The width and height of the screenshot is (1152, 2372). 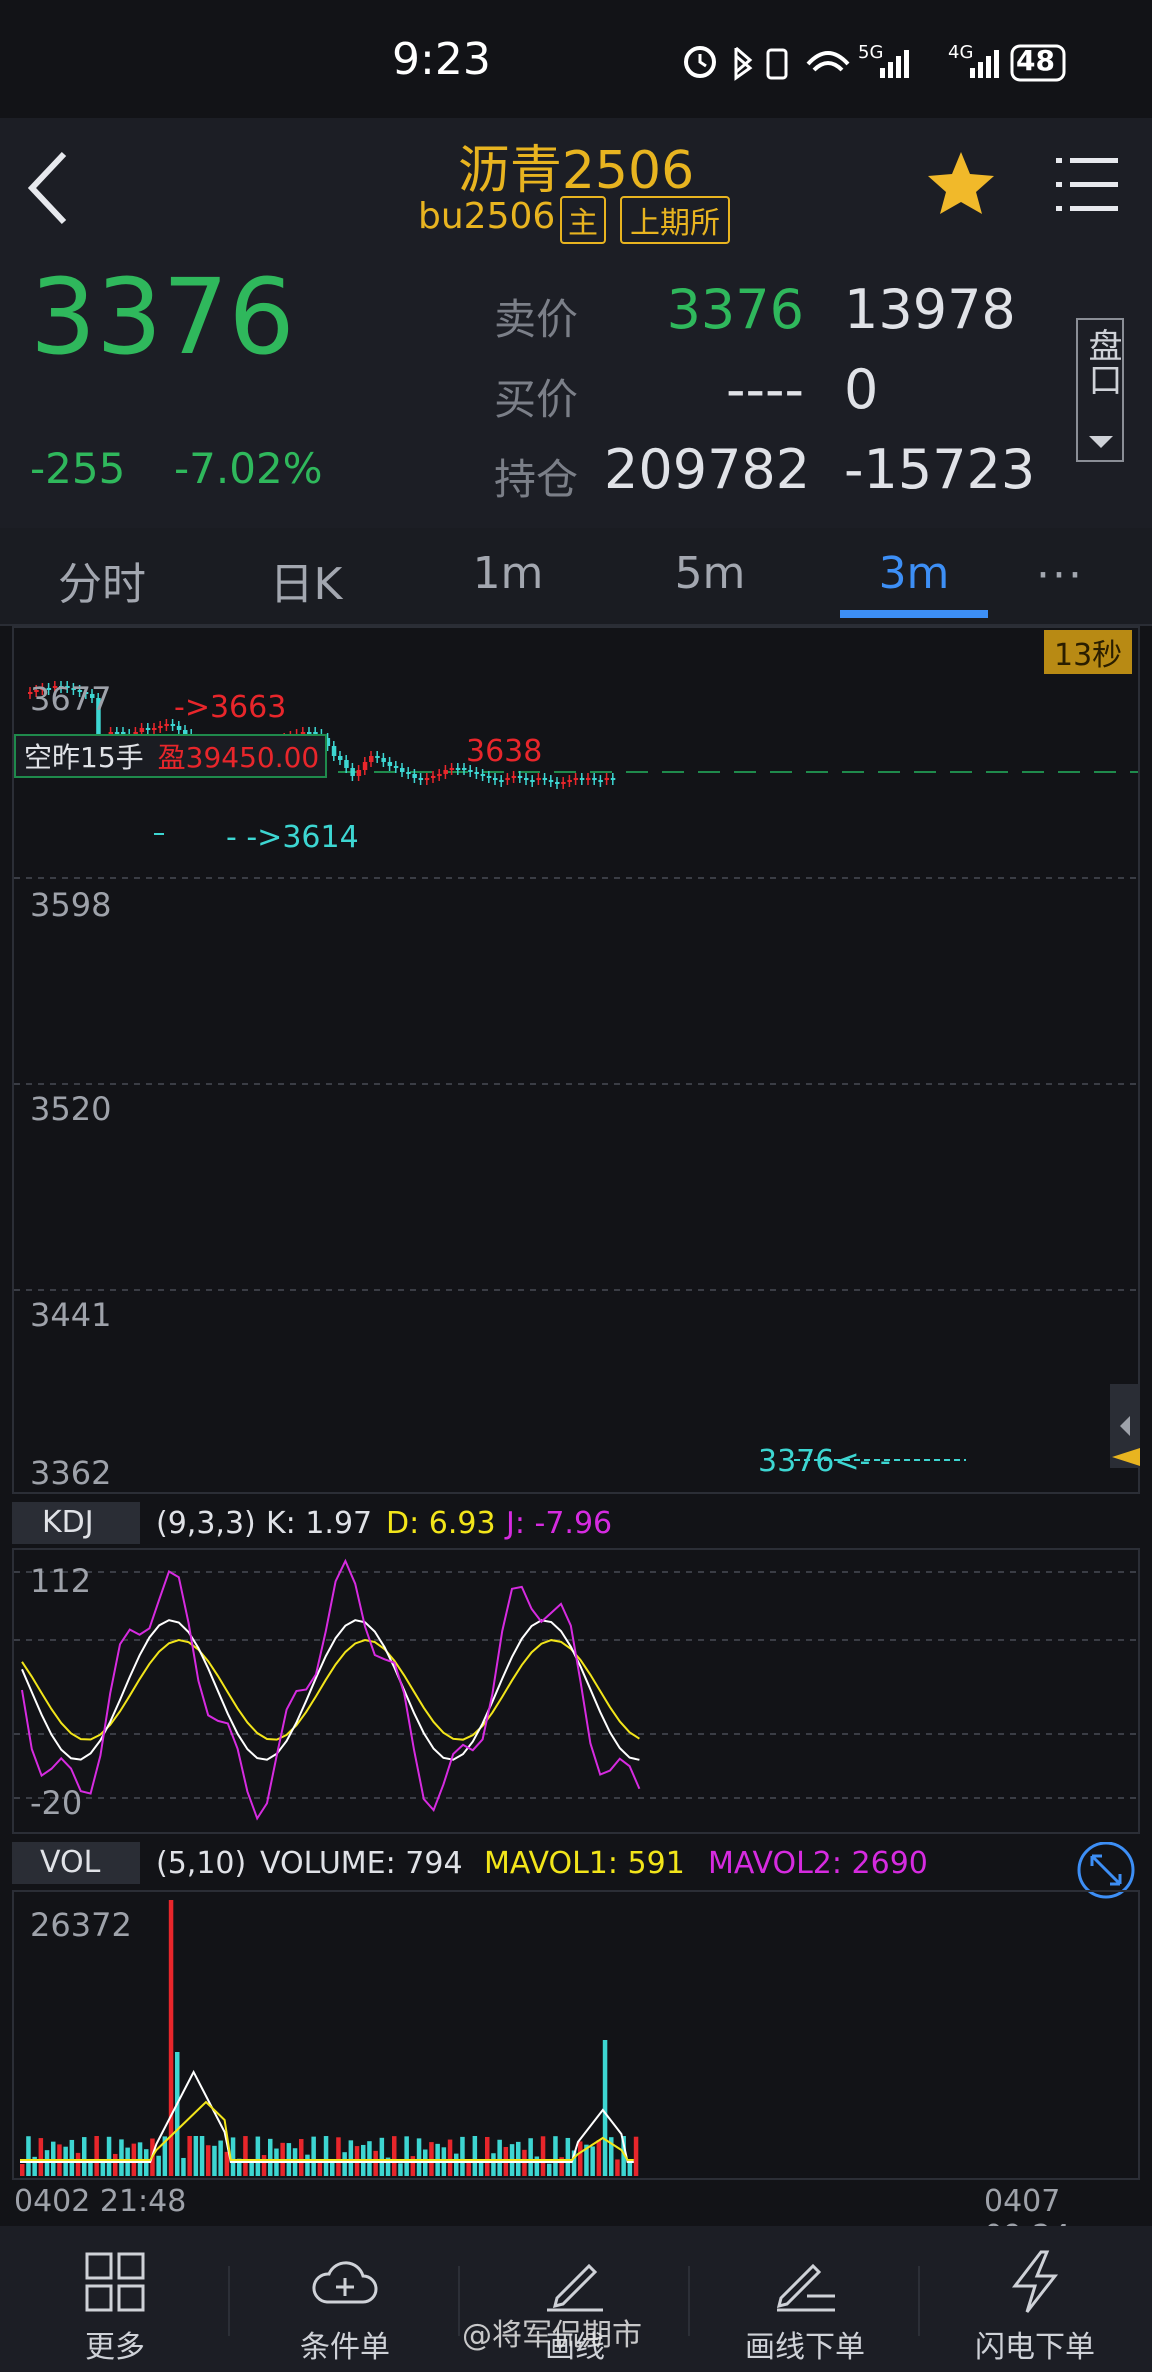 What do you see at coordinates (700, 62) in the screenshot?
I see `alarm-icon` at bounding box center [700, 62].